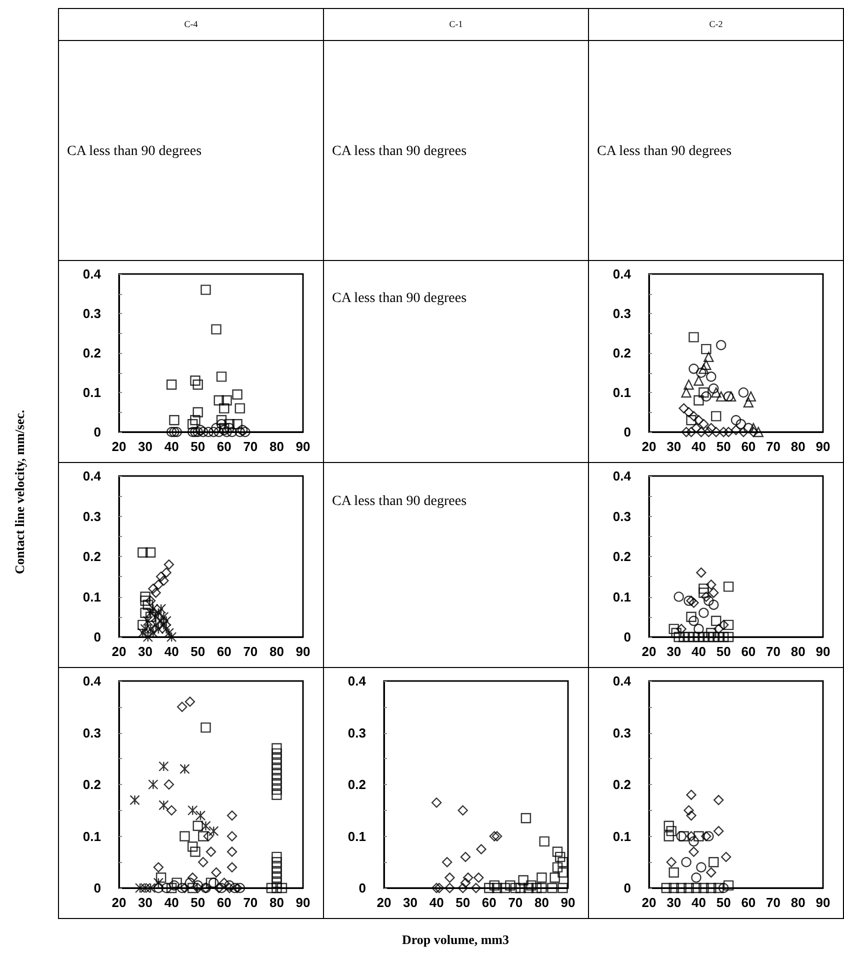  I want to click on text: C-4, so click(191, 24).